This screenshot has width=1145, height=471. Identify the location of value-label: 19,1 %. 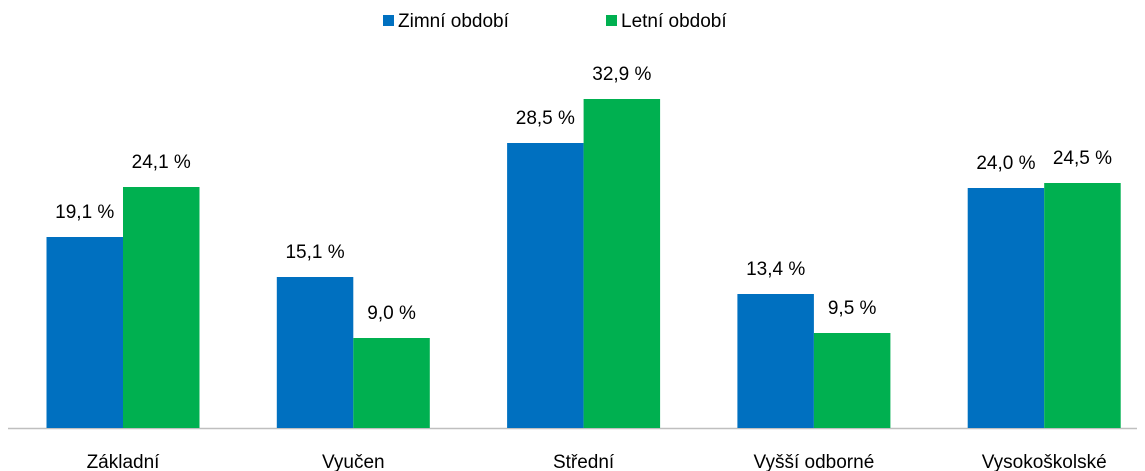
(84, 212).